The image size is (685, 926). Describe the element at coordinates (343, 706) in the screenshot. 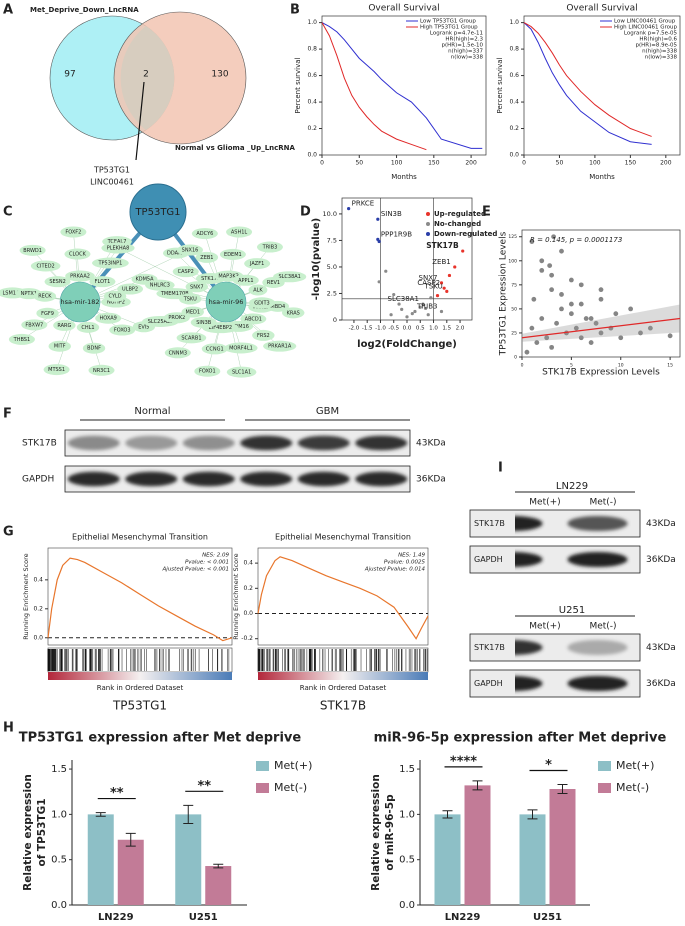

I see `gene-label: STK17B` at that location.